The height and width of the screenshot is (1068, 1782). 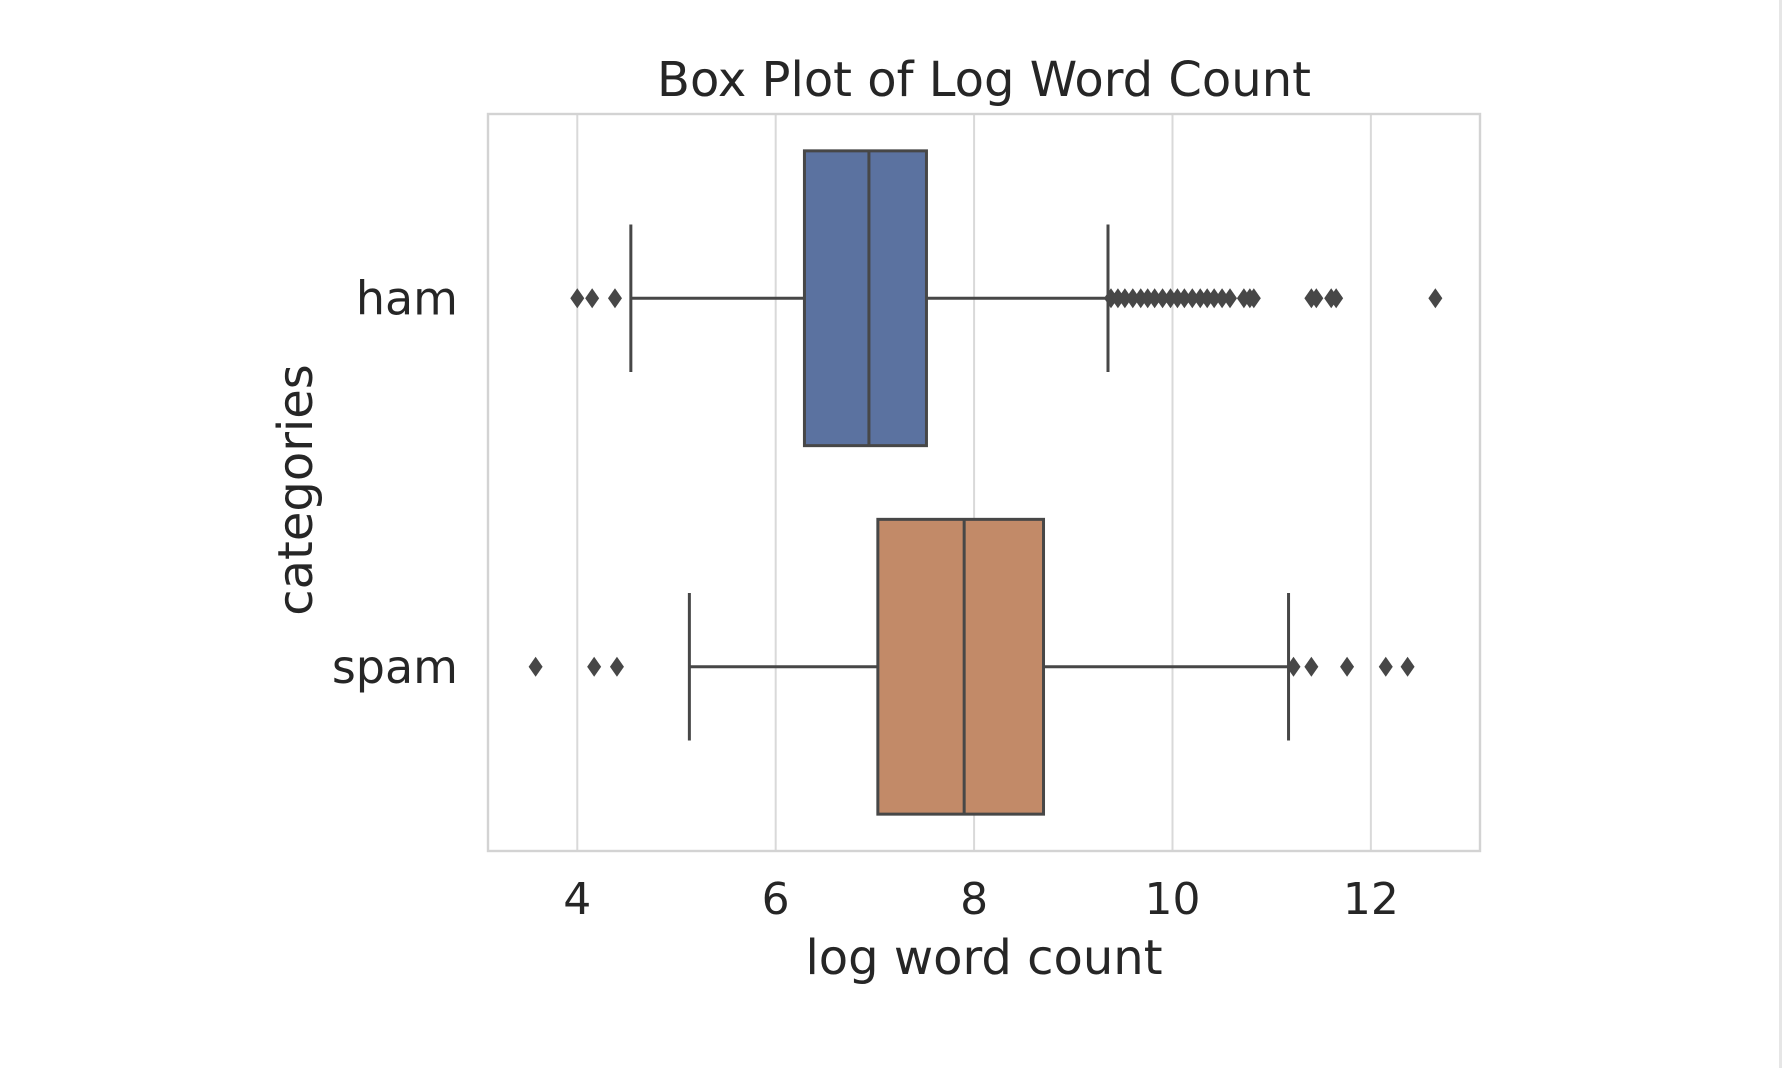 What do you see at coordinates (296, 490) in the screenshot?
I see `y-axis-label: categories` at bounding box center [296, 490].